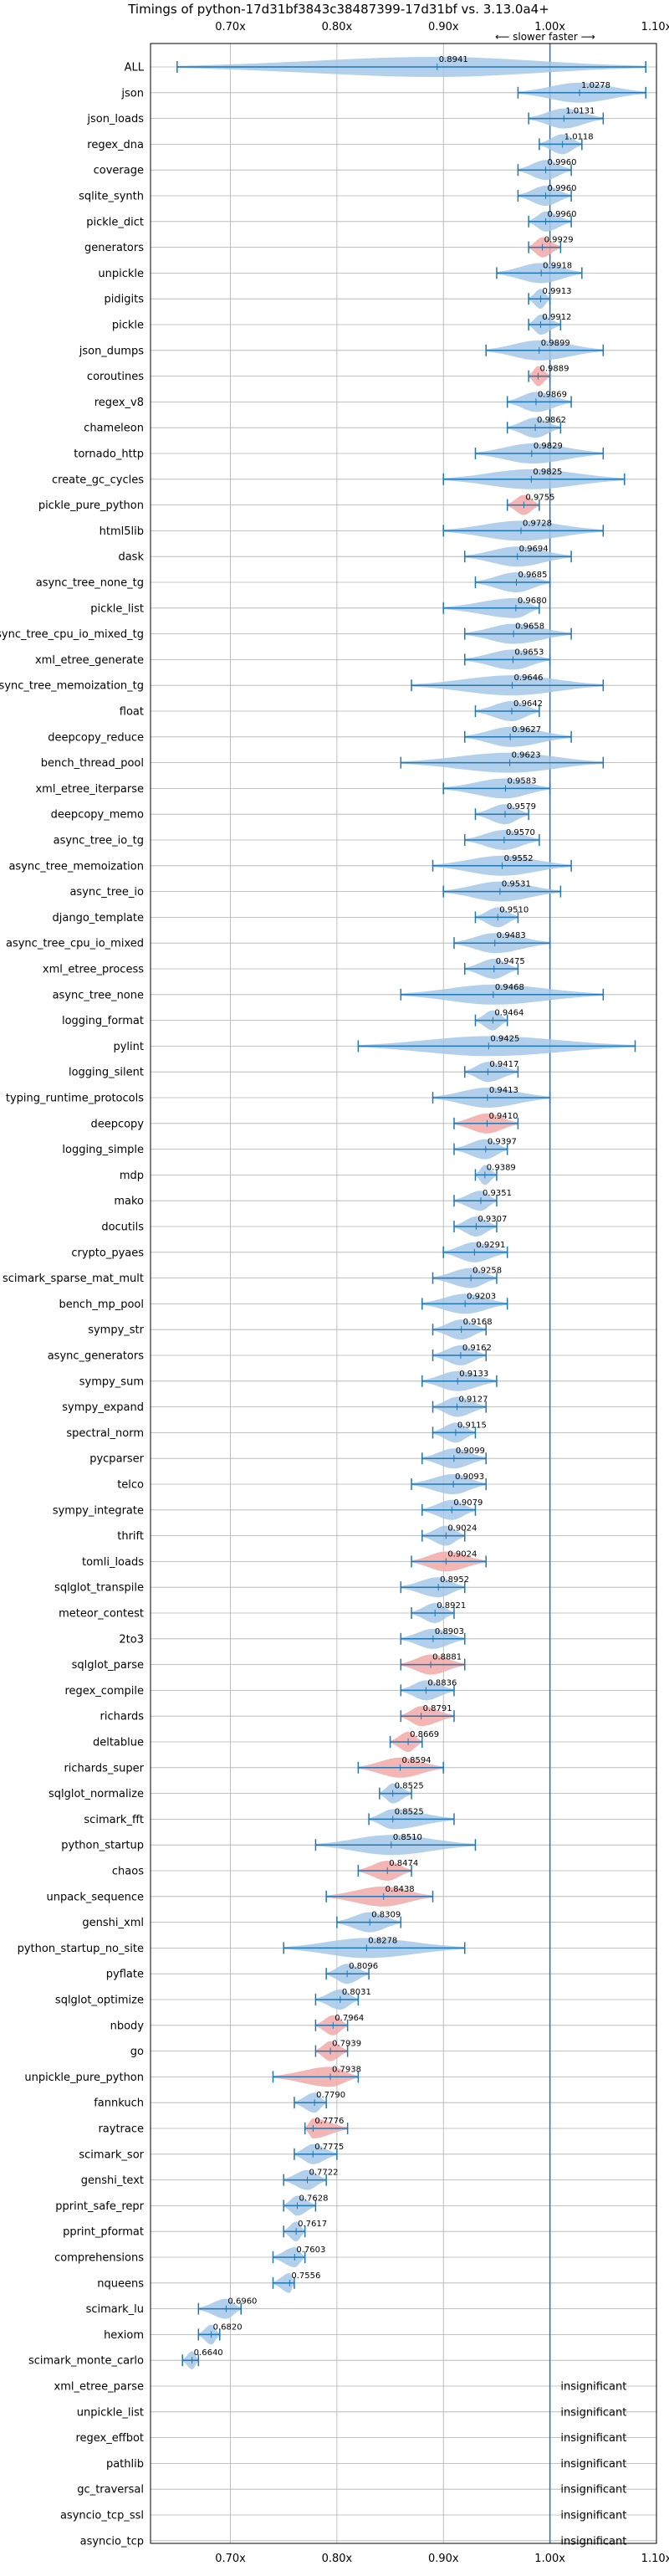 The image size is (669, 2576). I want to click on benchmark-label: python_startup, so click(102, 1846).